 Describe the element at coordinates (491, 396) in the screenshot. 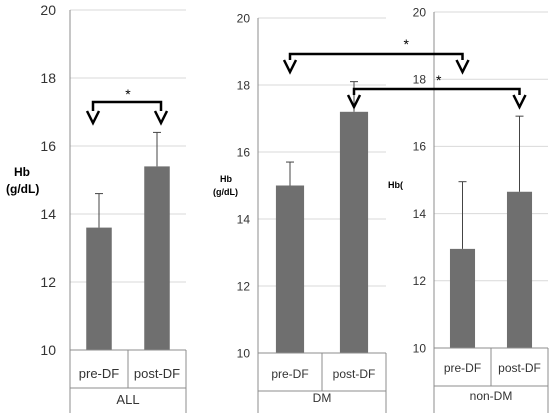

I see `group-label-nondm: non-DM` at that location.